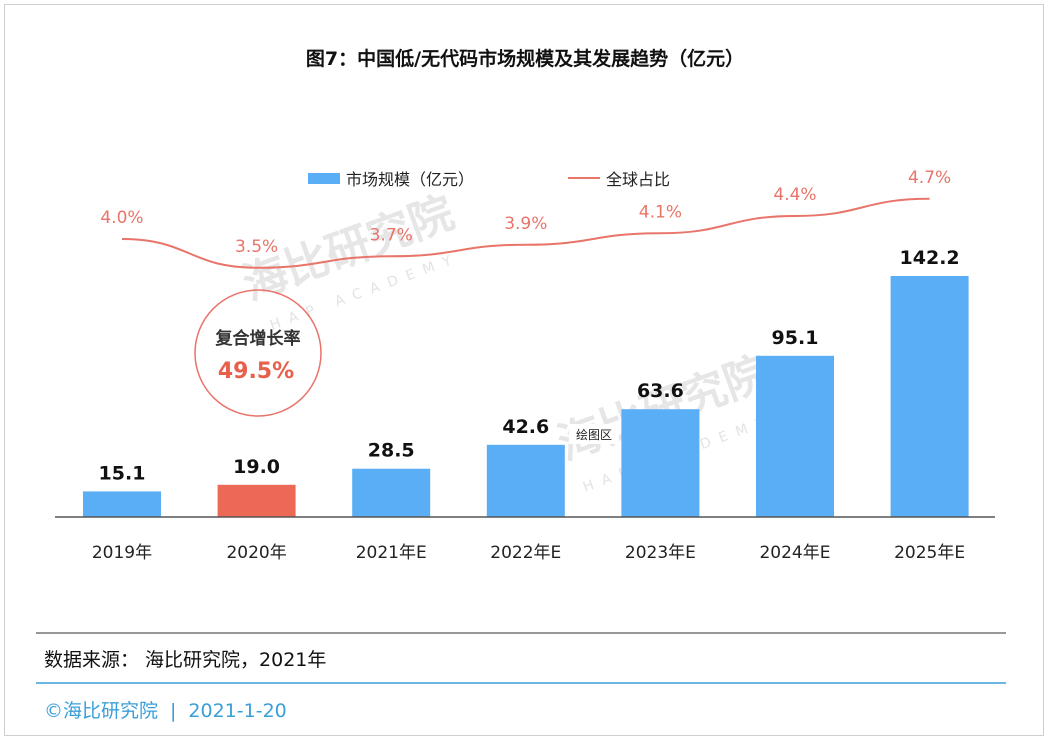  I want to click on share-value-labels: 4.0% 3.5% 3.7% 3.9% 4.1% 4.4% 4.7%, so click(525, 212).